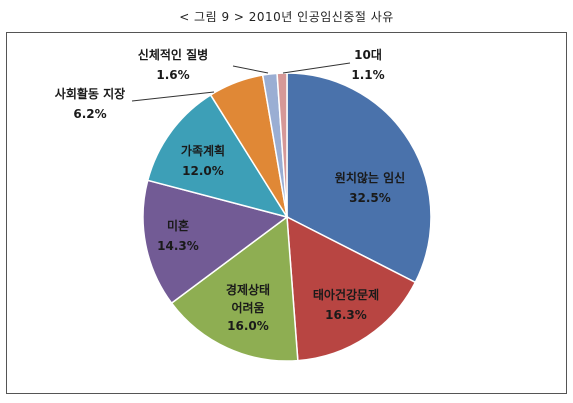 This screenshot has height=403, width=573. What do you see at coordinates (247, 307) in the screenshot?
I see `data-label-category: 어려움` at bounding box center [247, 307].